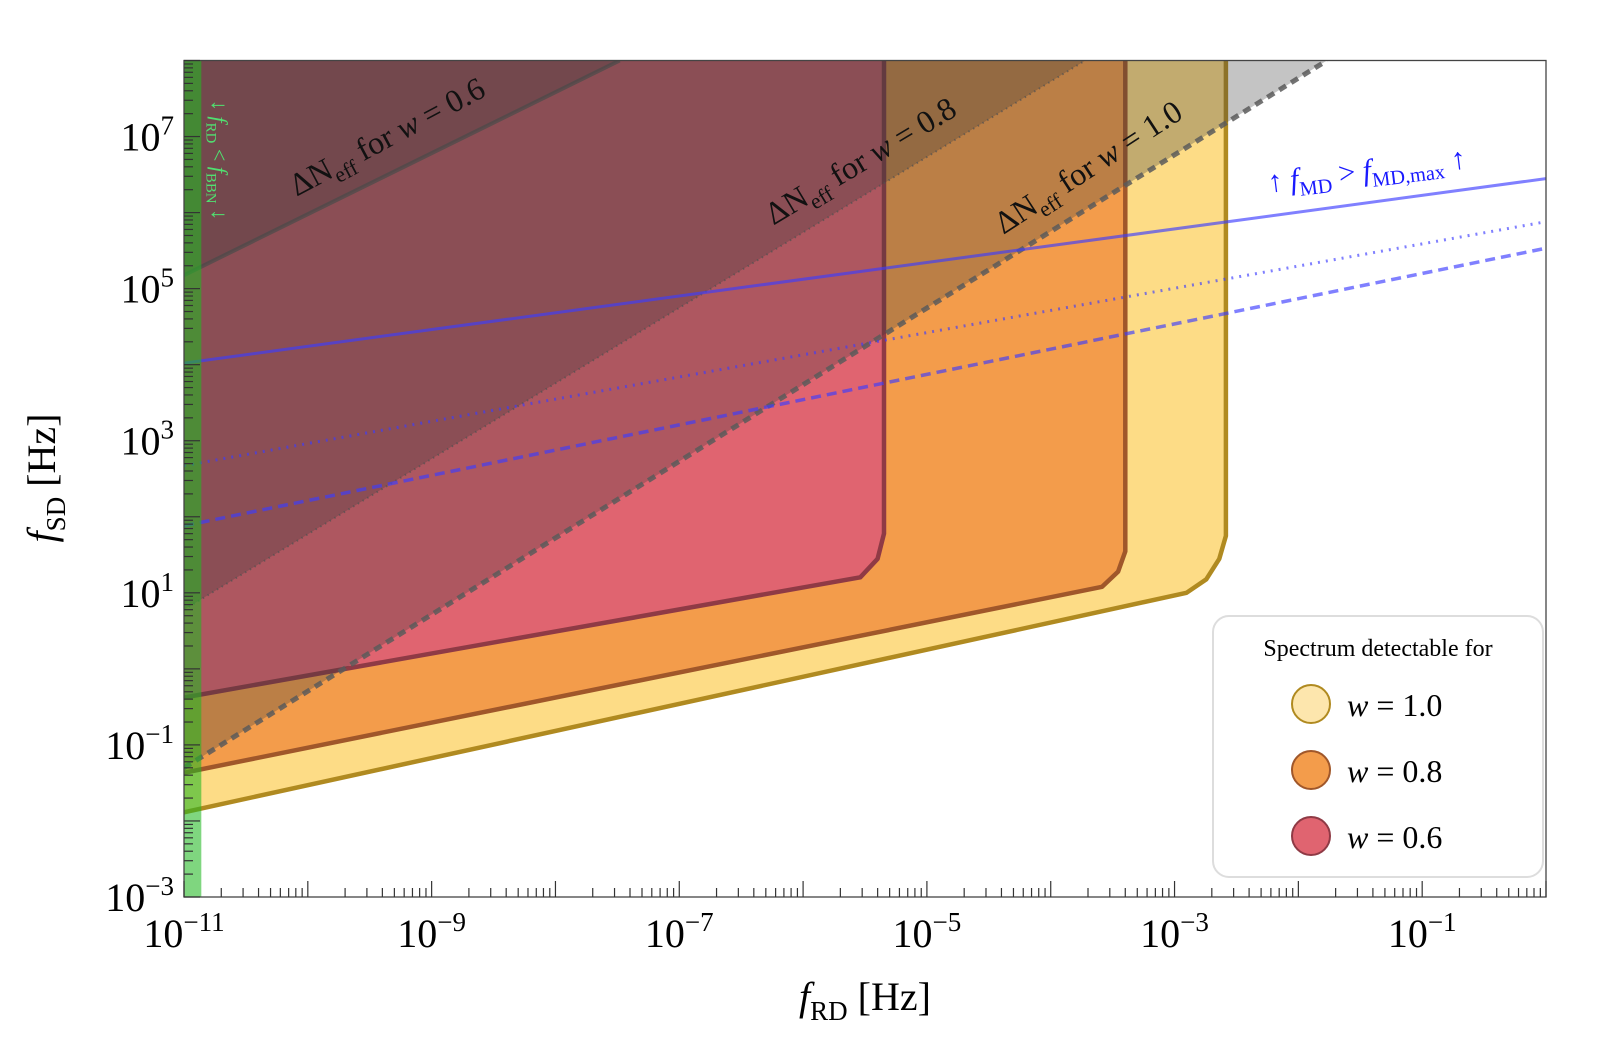 This screenshot has width=1600, height=1048. What do you see at coordinates (431, 931) in the screenshot?
I see `x-tick-label: 10⁻⁹` at bounding box center [431, 931].